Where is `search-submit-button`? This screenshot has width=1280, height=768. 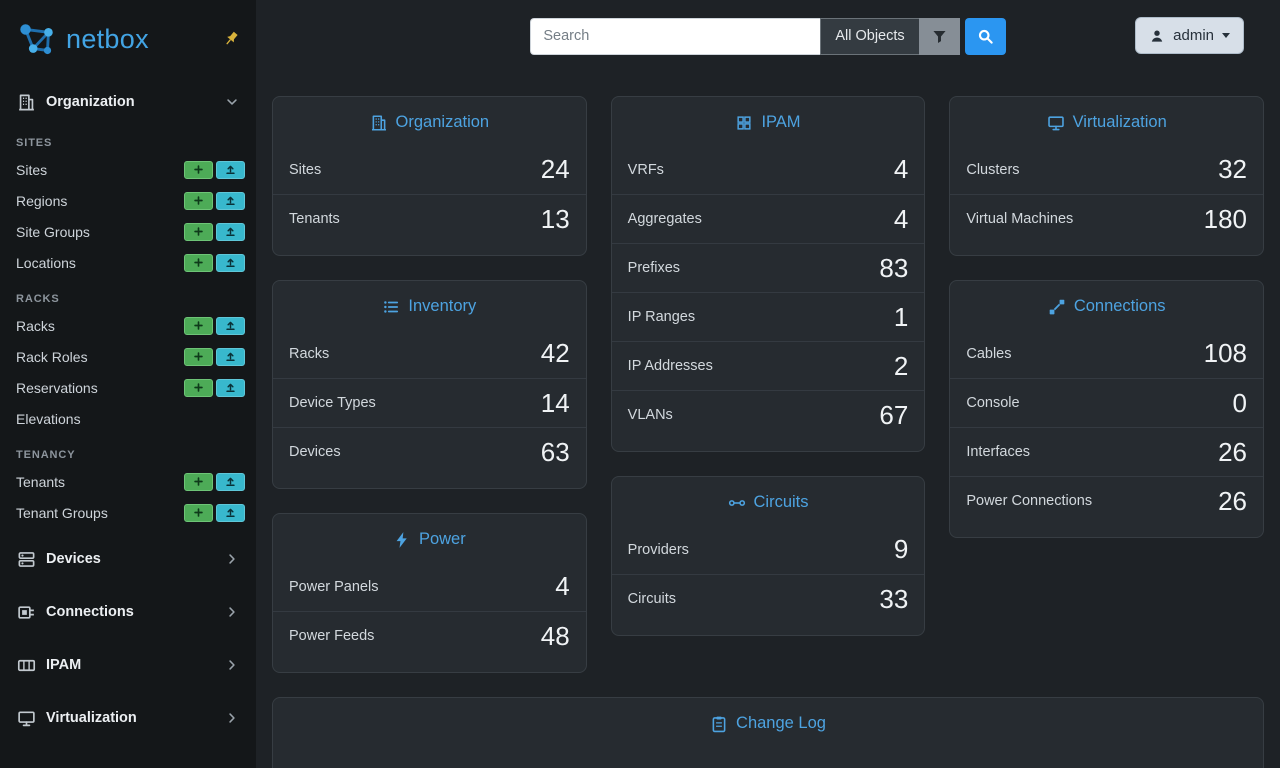
search-submit-button is located at coordinates (985, 36).